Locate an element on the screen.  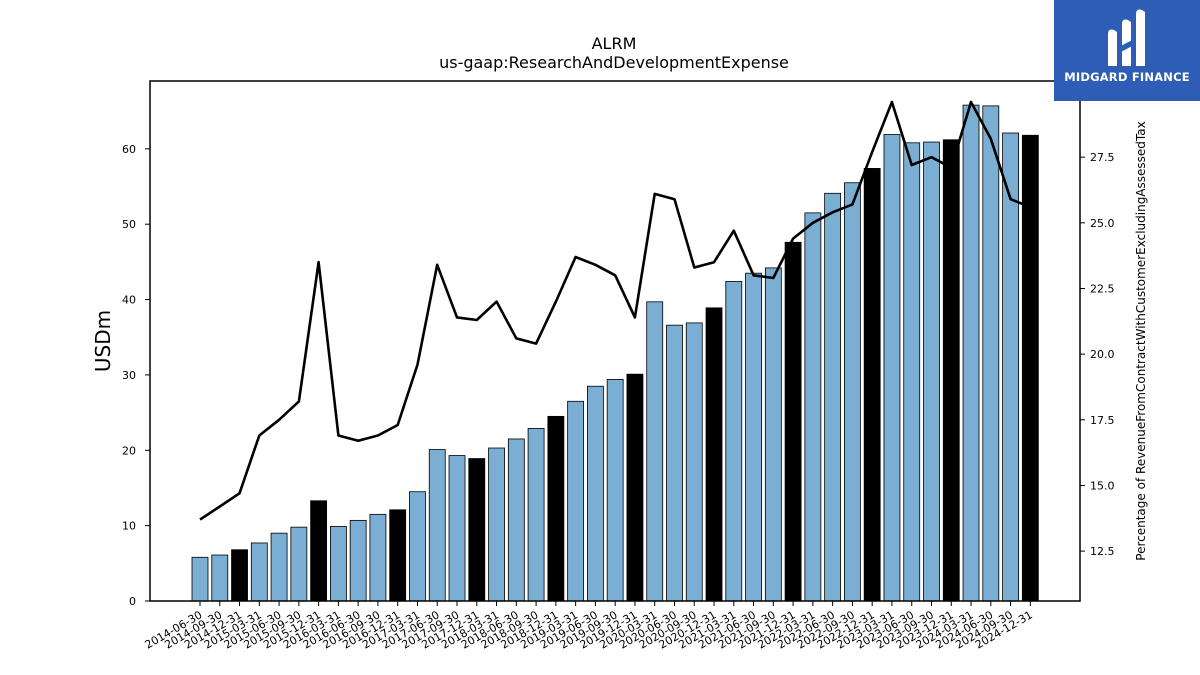
y2-tick-label: 15.0 is located at coordinates (1102, 485).